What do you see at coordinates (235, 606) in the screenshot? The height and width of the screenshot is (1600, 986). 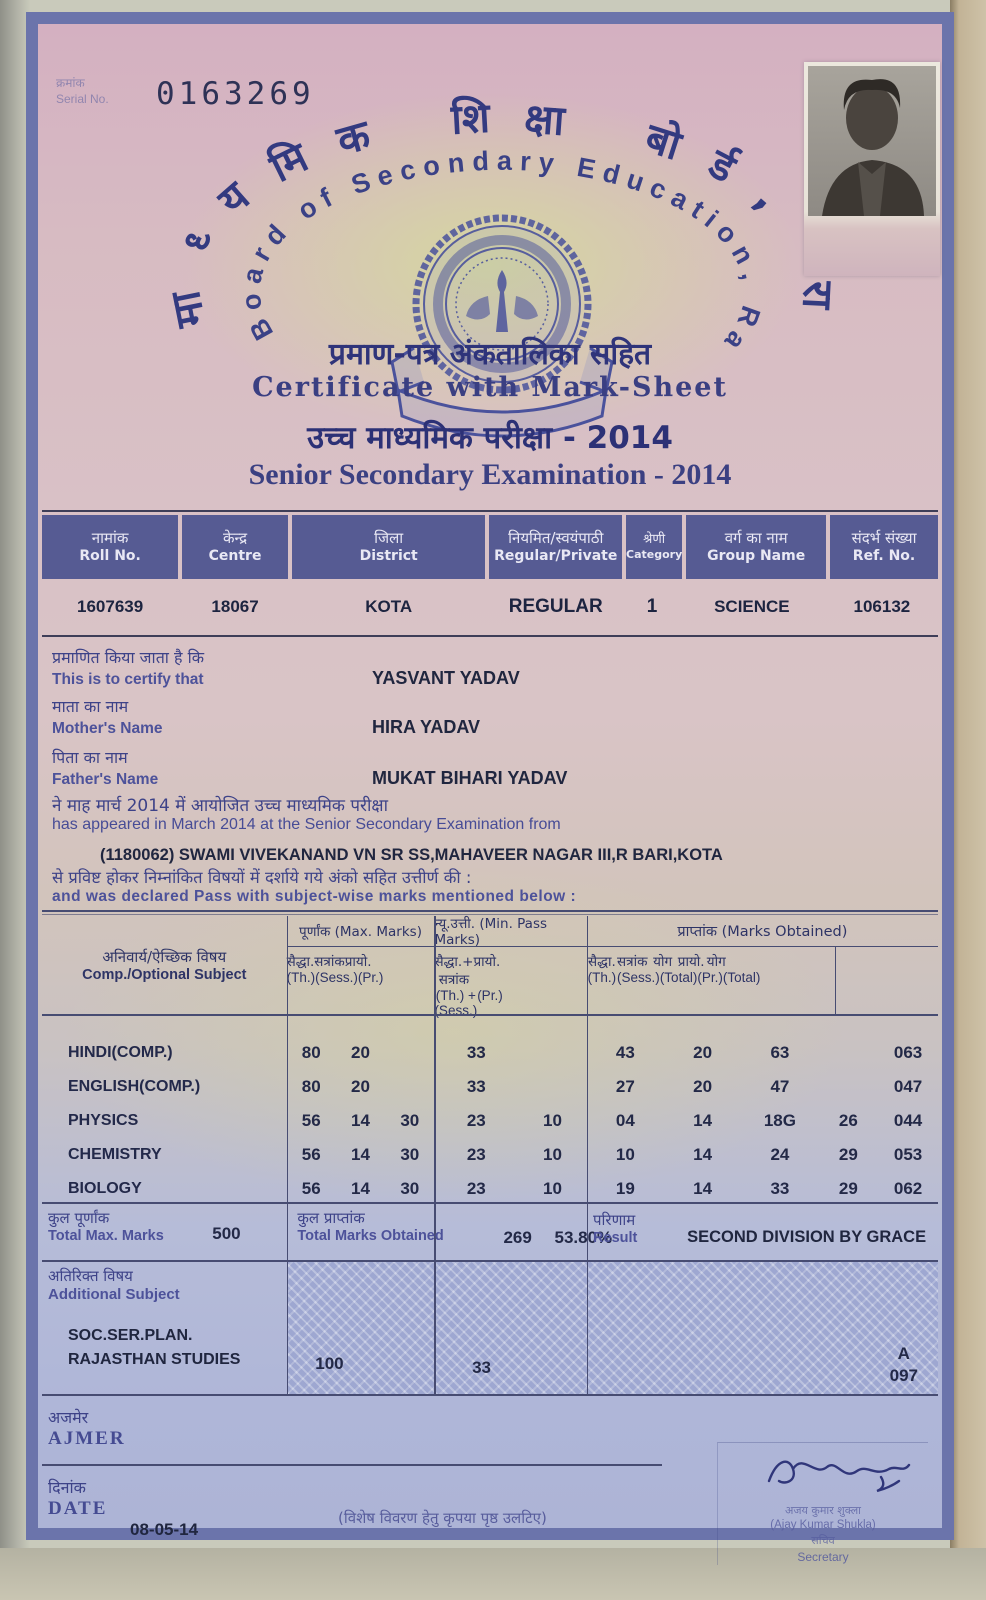 I see `centre-value: 18067` at bounding box center [235, 606].